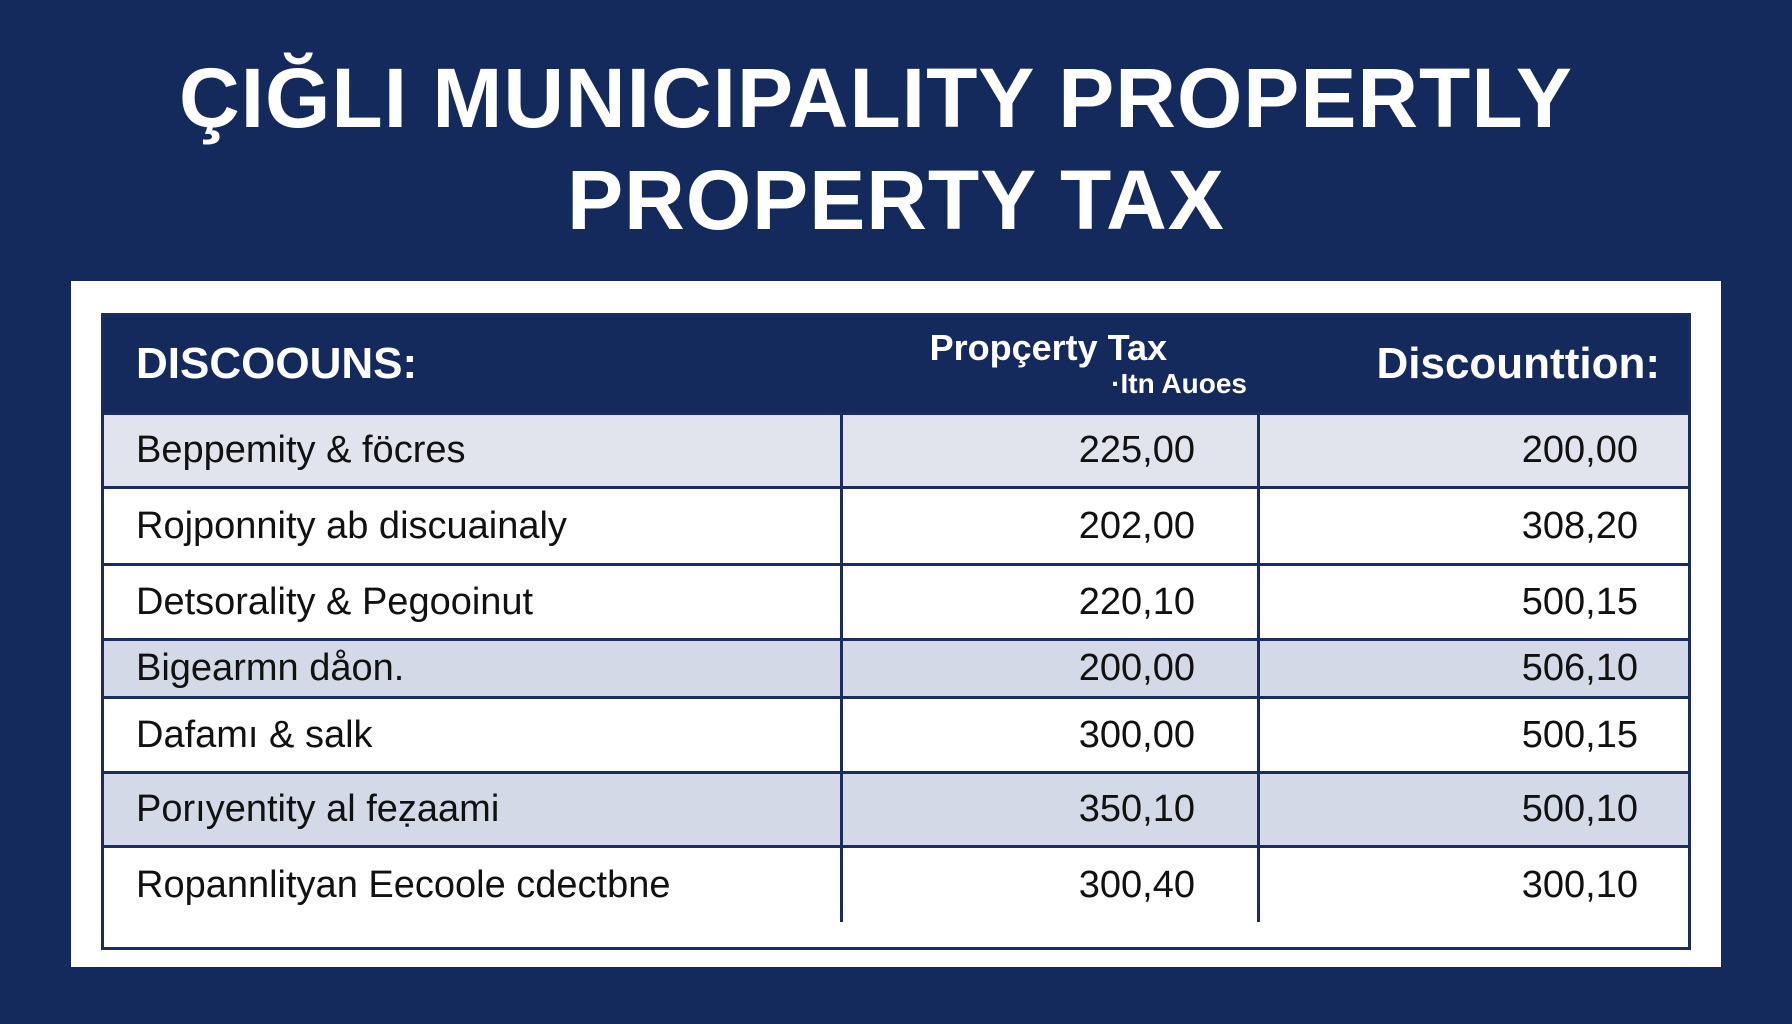 This screenshot has width=1792, height=1024. Describe the element at coordinates (1472, 526) in the screenshot. I see `table-cell: 308,20` at that location.